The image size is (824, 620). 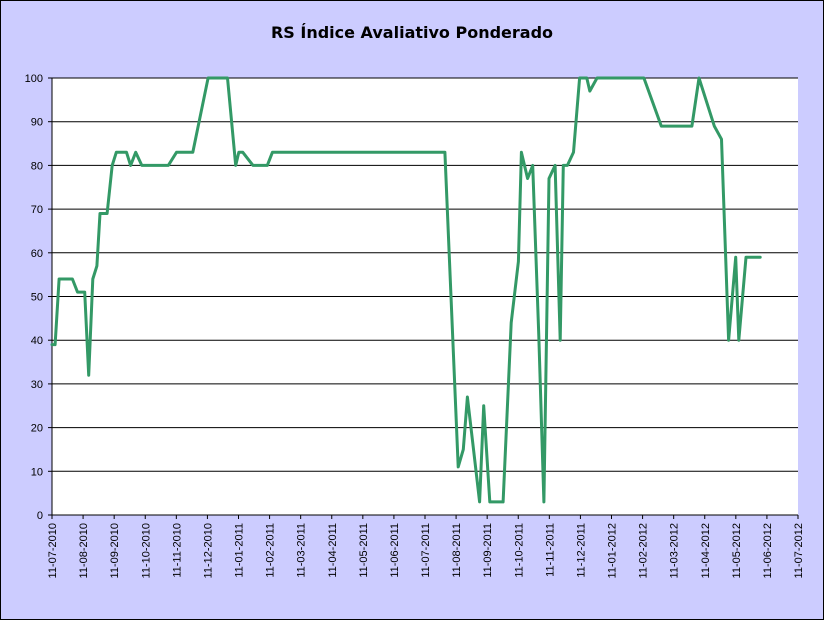 I want to click on x-tick-label: 11-01-2011, so click(x=240, y=550).